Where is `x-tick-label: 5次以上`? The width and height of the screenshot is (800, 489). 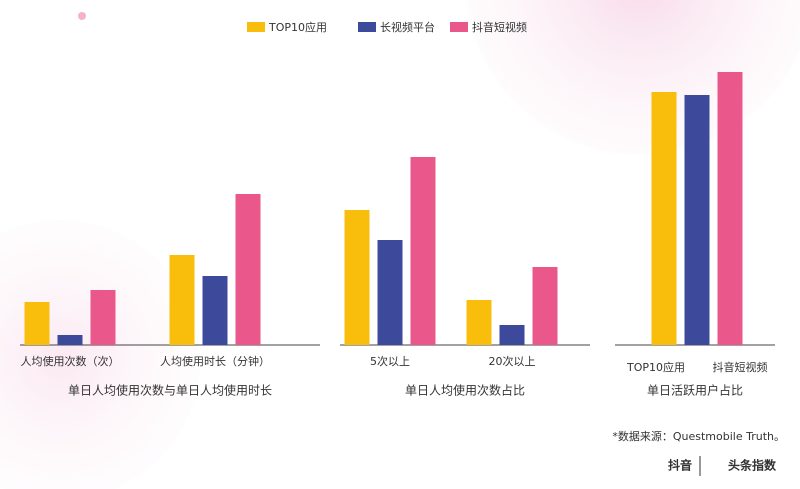
x-tick-label: 5次以上 is located at coordinates (390, 361).